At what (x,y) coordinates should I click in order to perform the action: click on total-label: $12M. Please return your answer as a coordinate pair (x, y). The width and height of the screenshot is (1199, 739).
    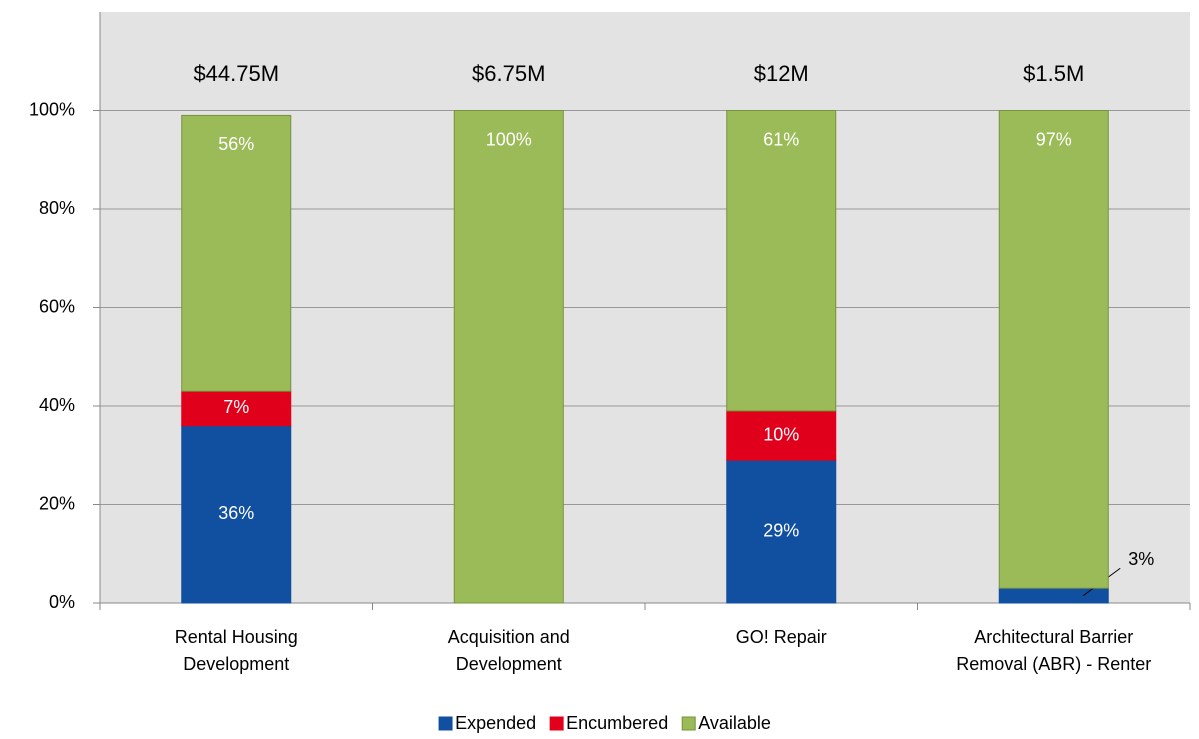
    Looking at the image, I should click on (781, 73).